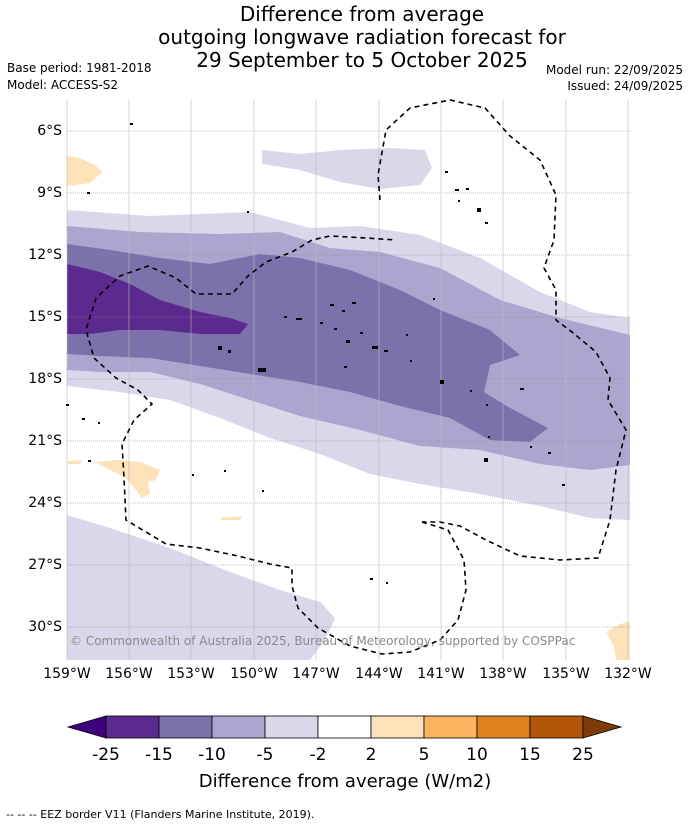  Describe the element at coordinates (362, 60) in the screenshot. I see `title-line-3: 29 September to 5 October 2025` at that location.